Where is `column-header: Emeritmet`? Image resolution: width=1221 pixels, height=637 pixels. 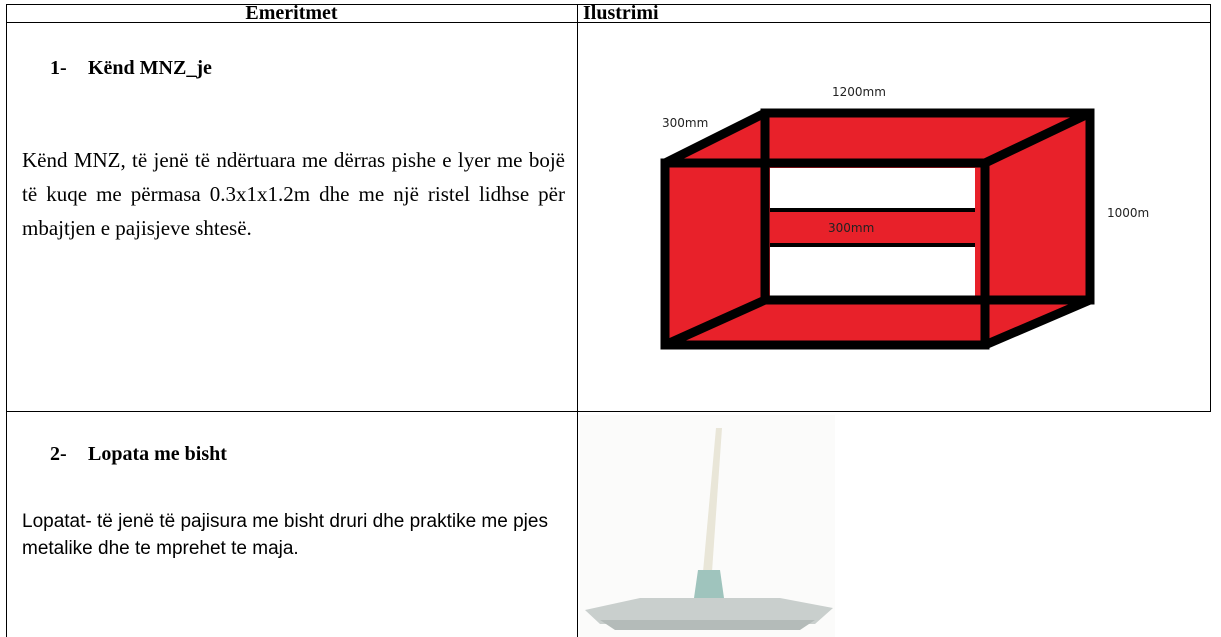 column-header: Emeritmet is located at coordinates (291, 13).